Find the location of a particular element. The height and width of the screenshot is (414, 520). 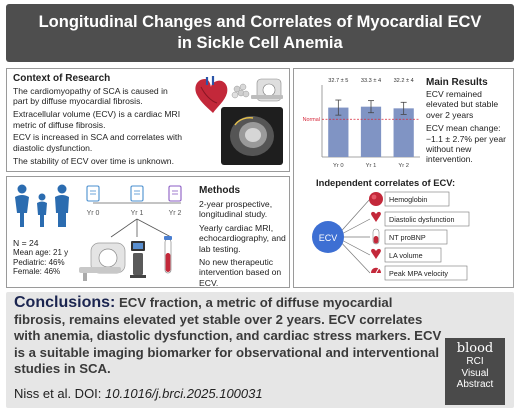

lab-tube-icon is located at coordinates (168, 255).